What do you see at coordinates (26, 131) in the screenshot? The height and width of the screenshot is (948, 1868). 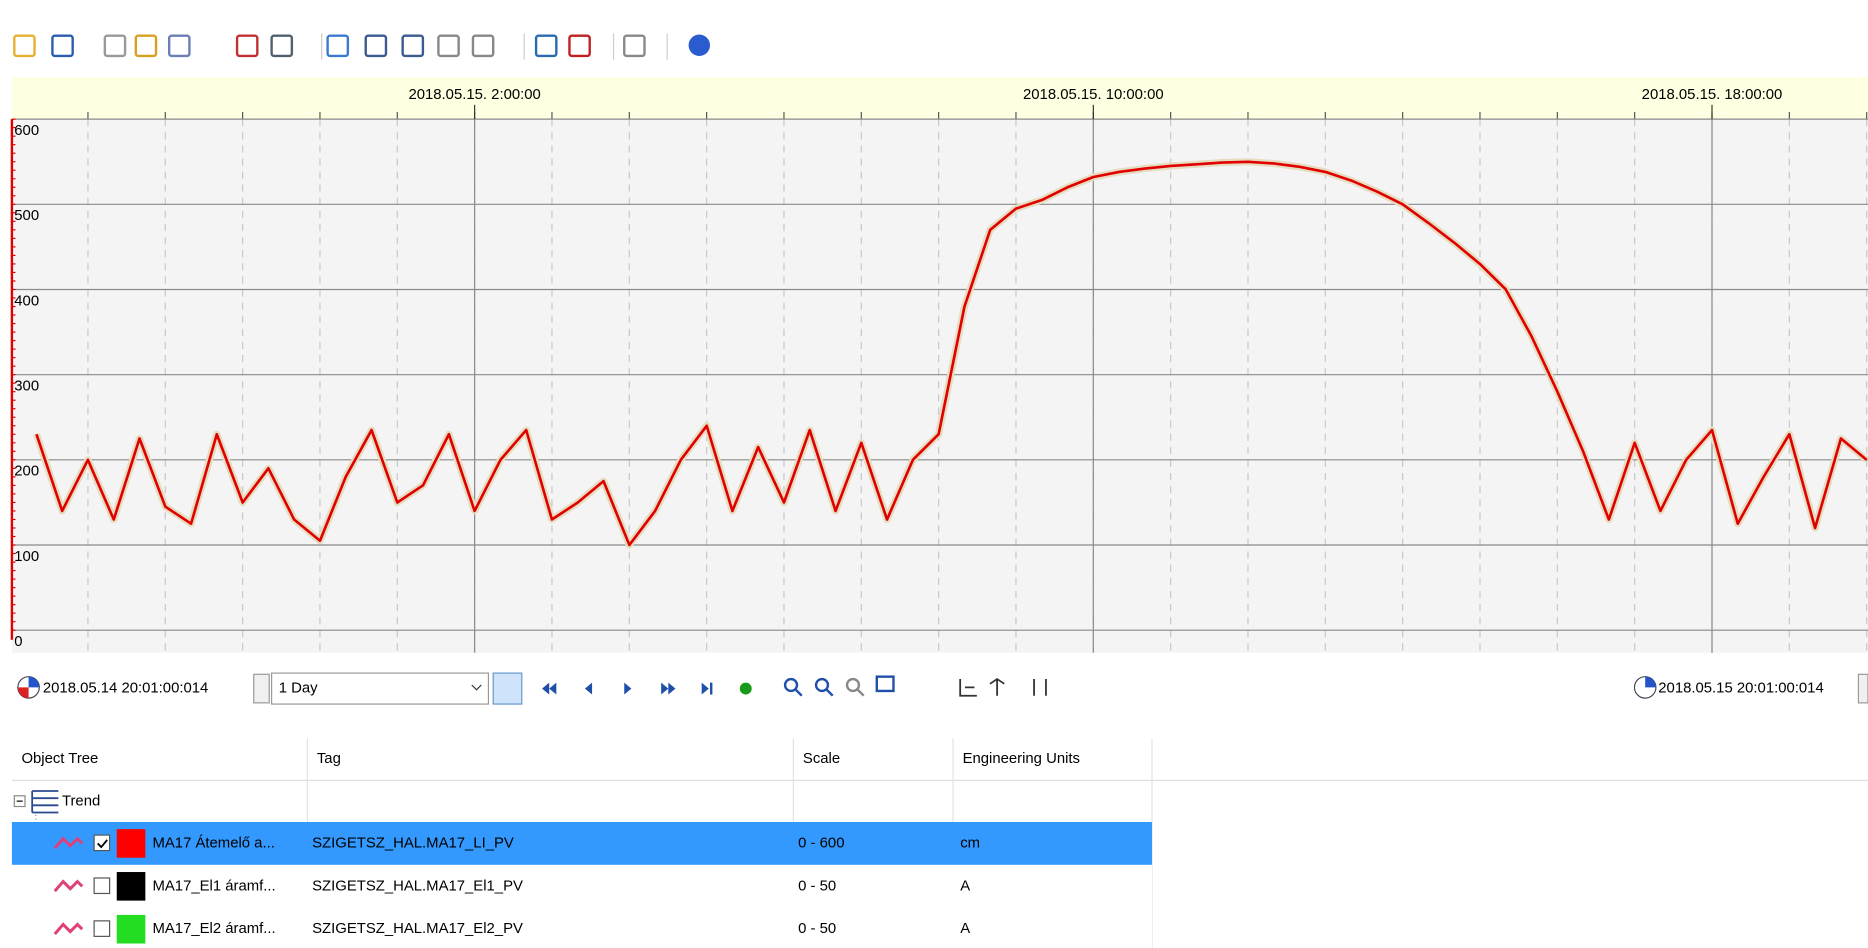 I see `y-tick-label: 600` at bounding box center [26, 131].